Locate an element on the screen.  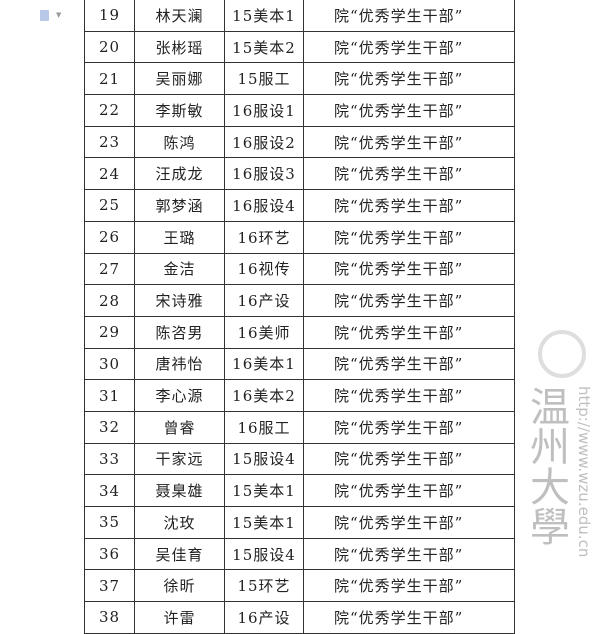
row-number-cell: 29 is located at coordinates (109, 332).